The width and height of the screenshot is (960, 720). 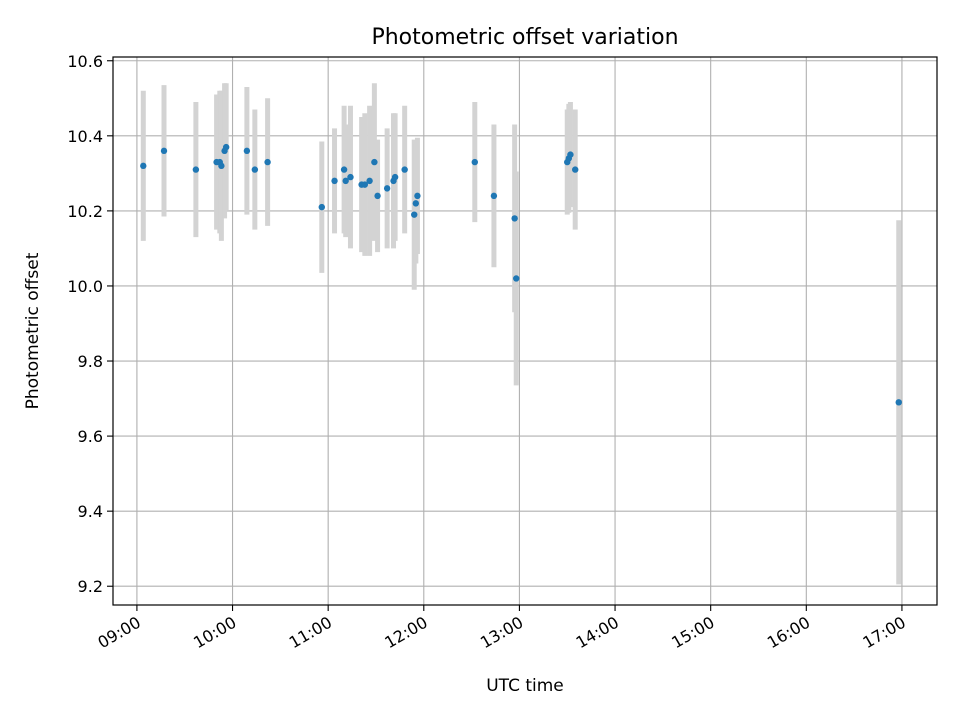 What do you see at coordinates (692, 633) in the screenshot?
I see `x-tick-label: 15:00` at bounding box center [692, 633].